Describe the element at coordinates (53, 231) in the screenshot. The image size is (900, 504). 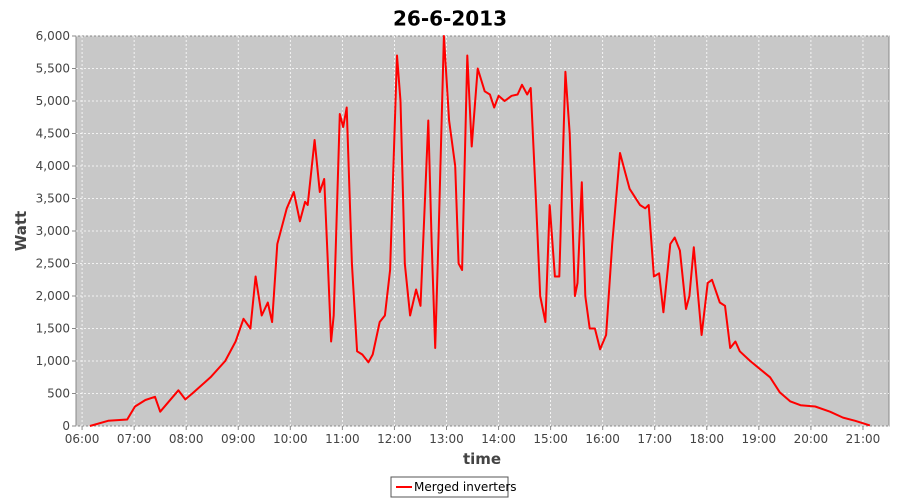
I see `y-tick-label: 3,000` at that location.